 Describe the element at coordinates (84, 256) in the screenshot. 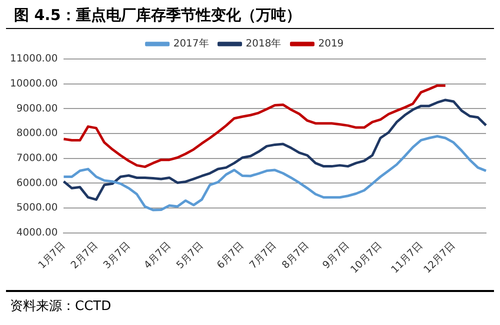

I see `x-tick-label: 2月7日` at that location.